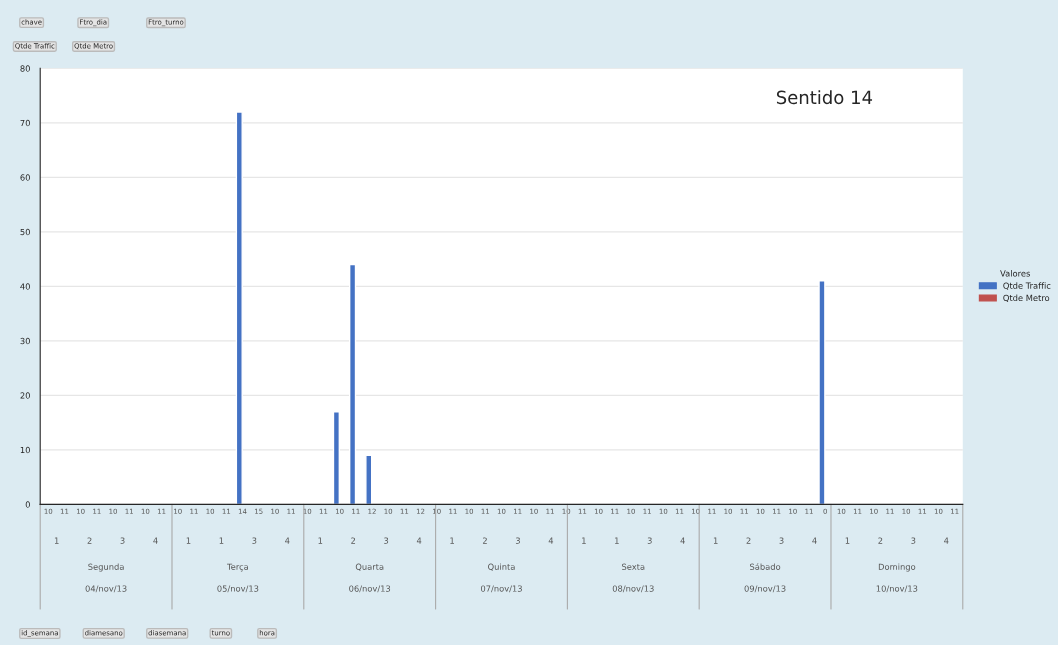 The image size is (1058, 645). Describe the element at coordinates (25, 341) in the screenshot. I see `y-tick-label: 30` at that location.